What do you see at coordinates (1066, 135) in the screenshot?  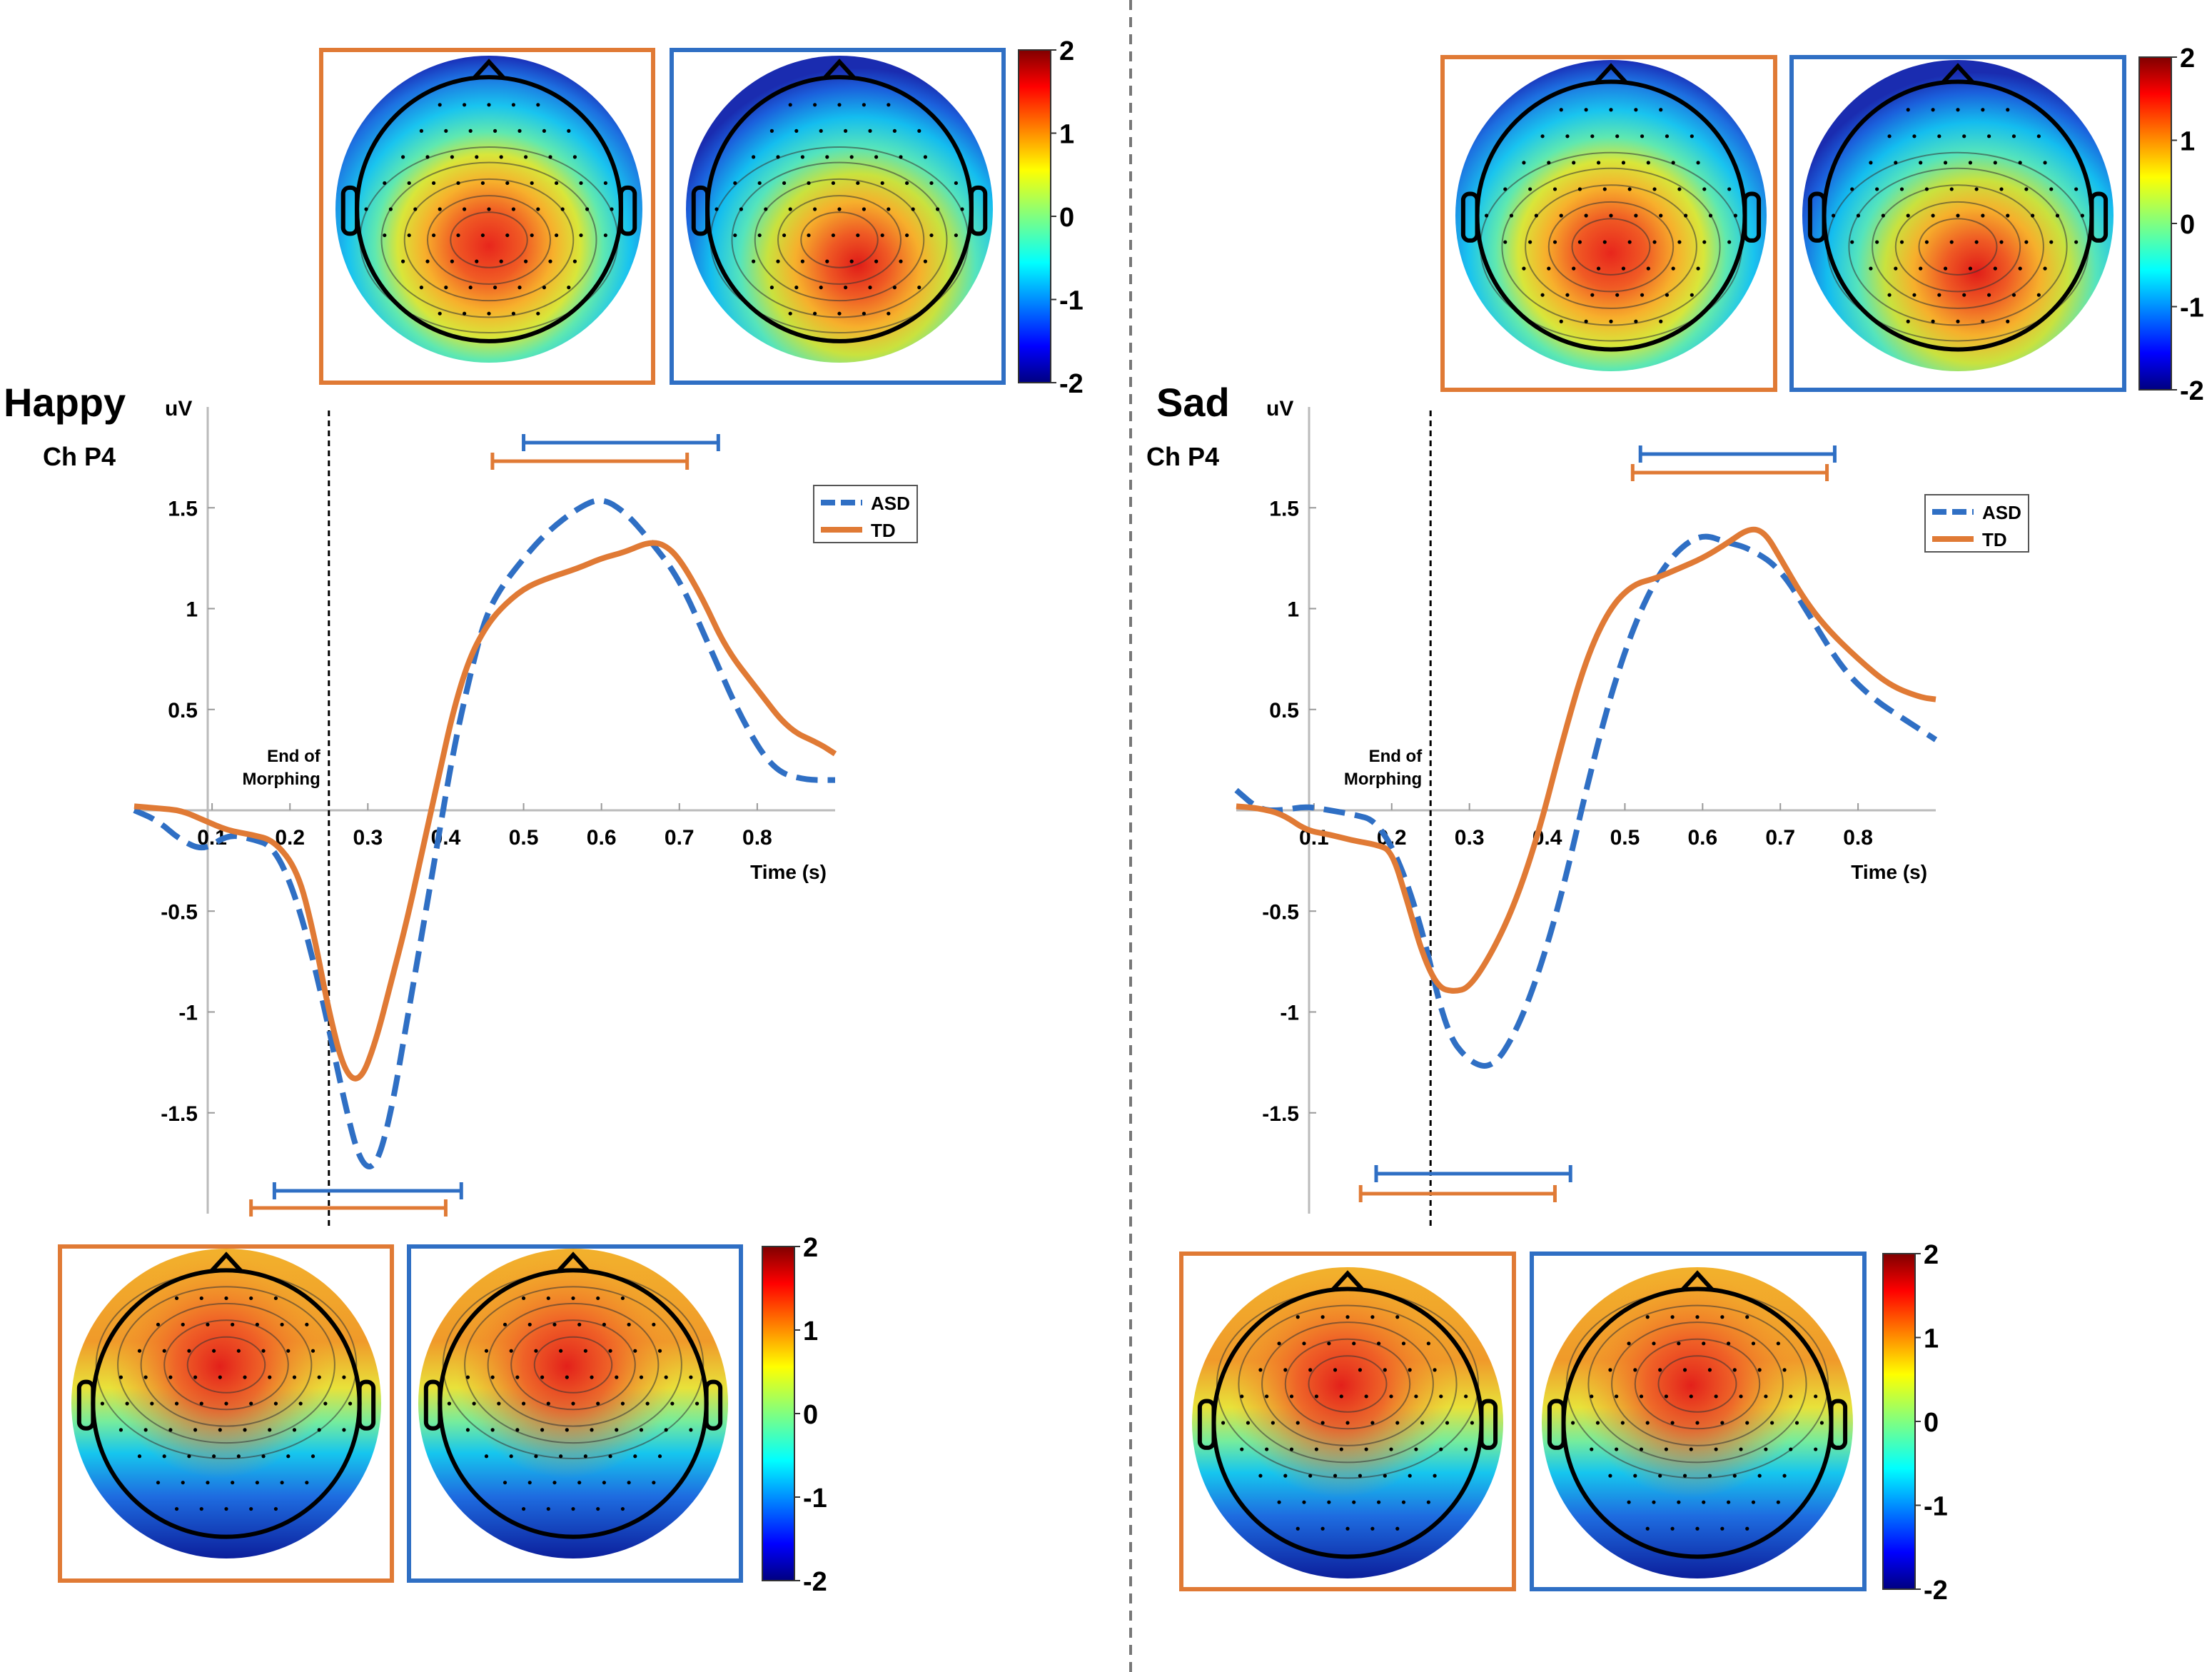 I see `colorbar-tick-label: 1` at bounding box center [1066, 135].